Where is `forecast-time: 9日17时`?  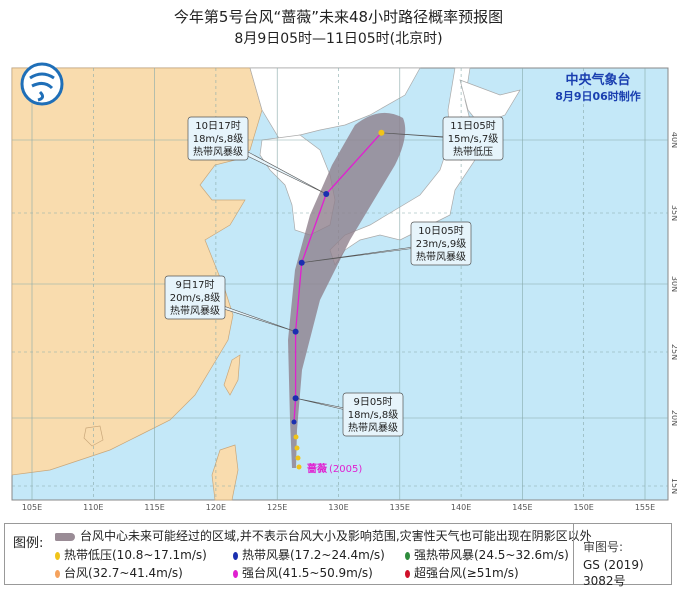 forecast-time: 9日17时 is located at coordinates (194, 285).